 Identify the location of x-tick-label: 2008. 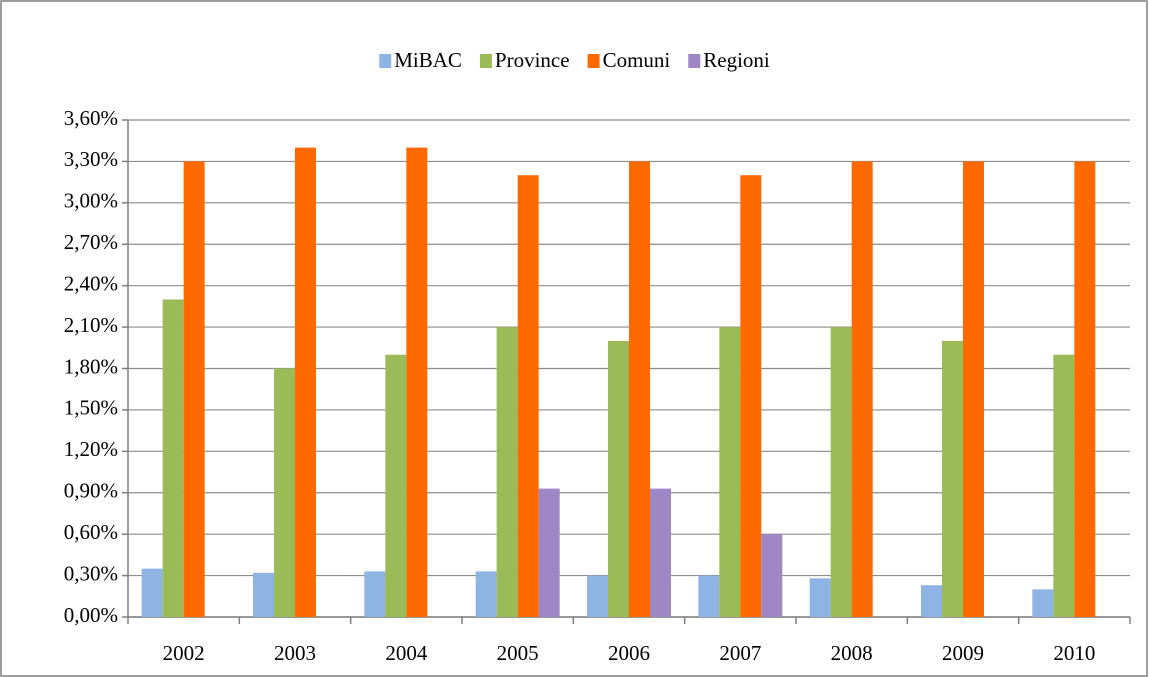
(852, 653).